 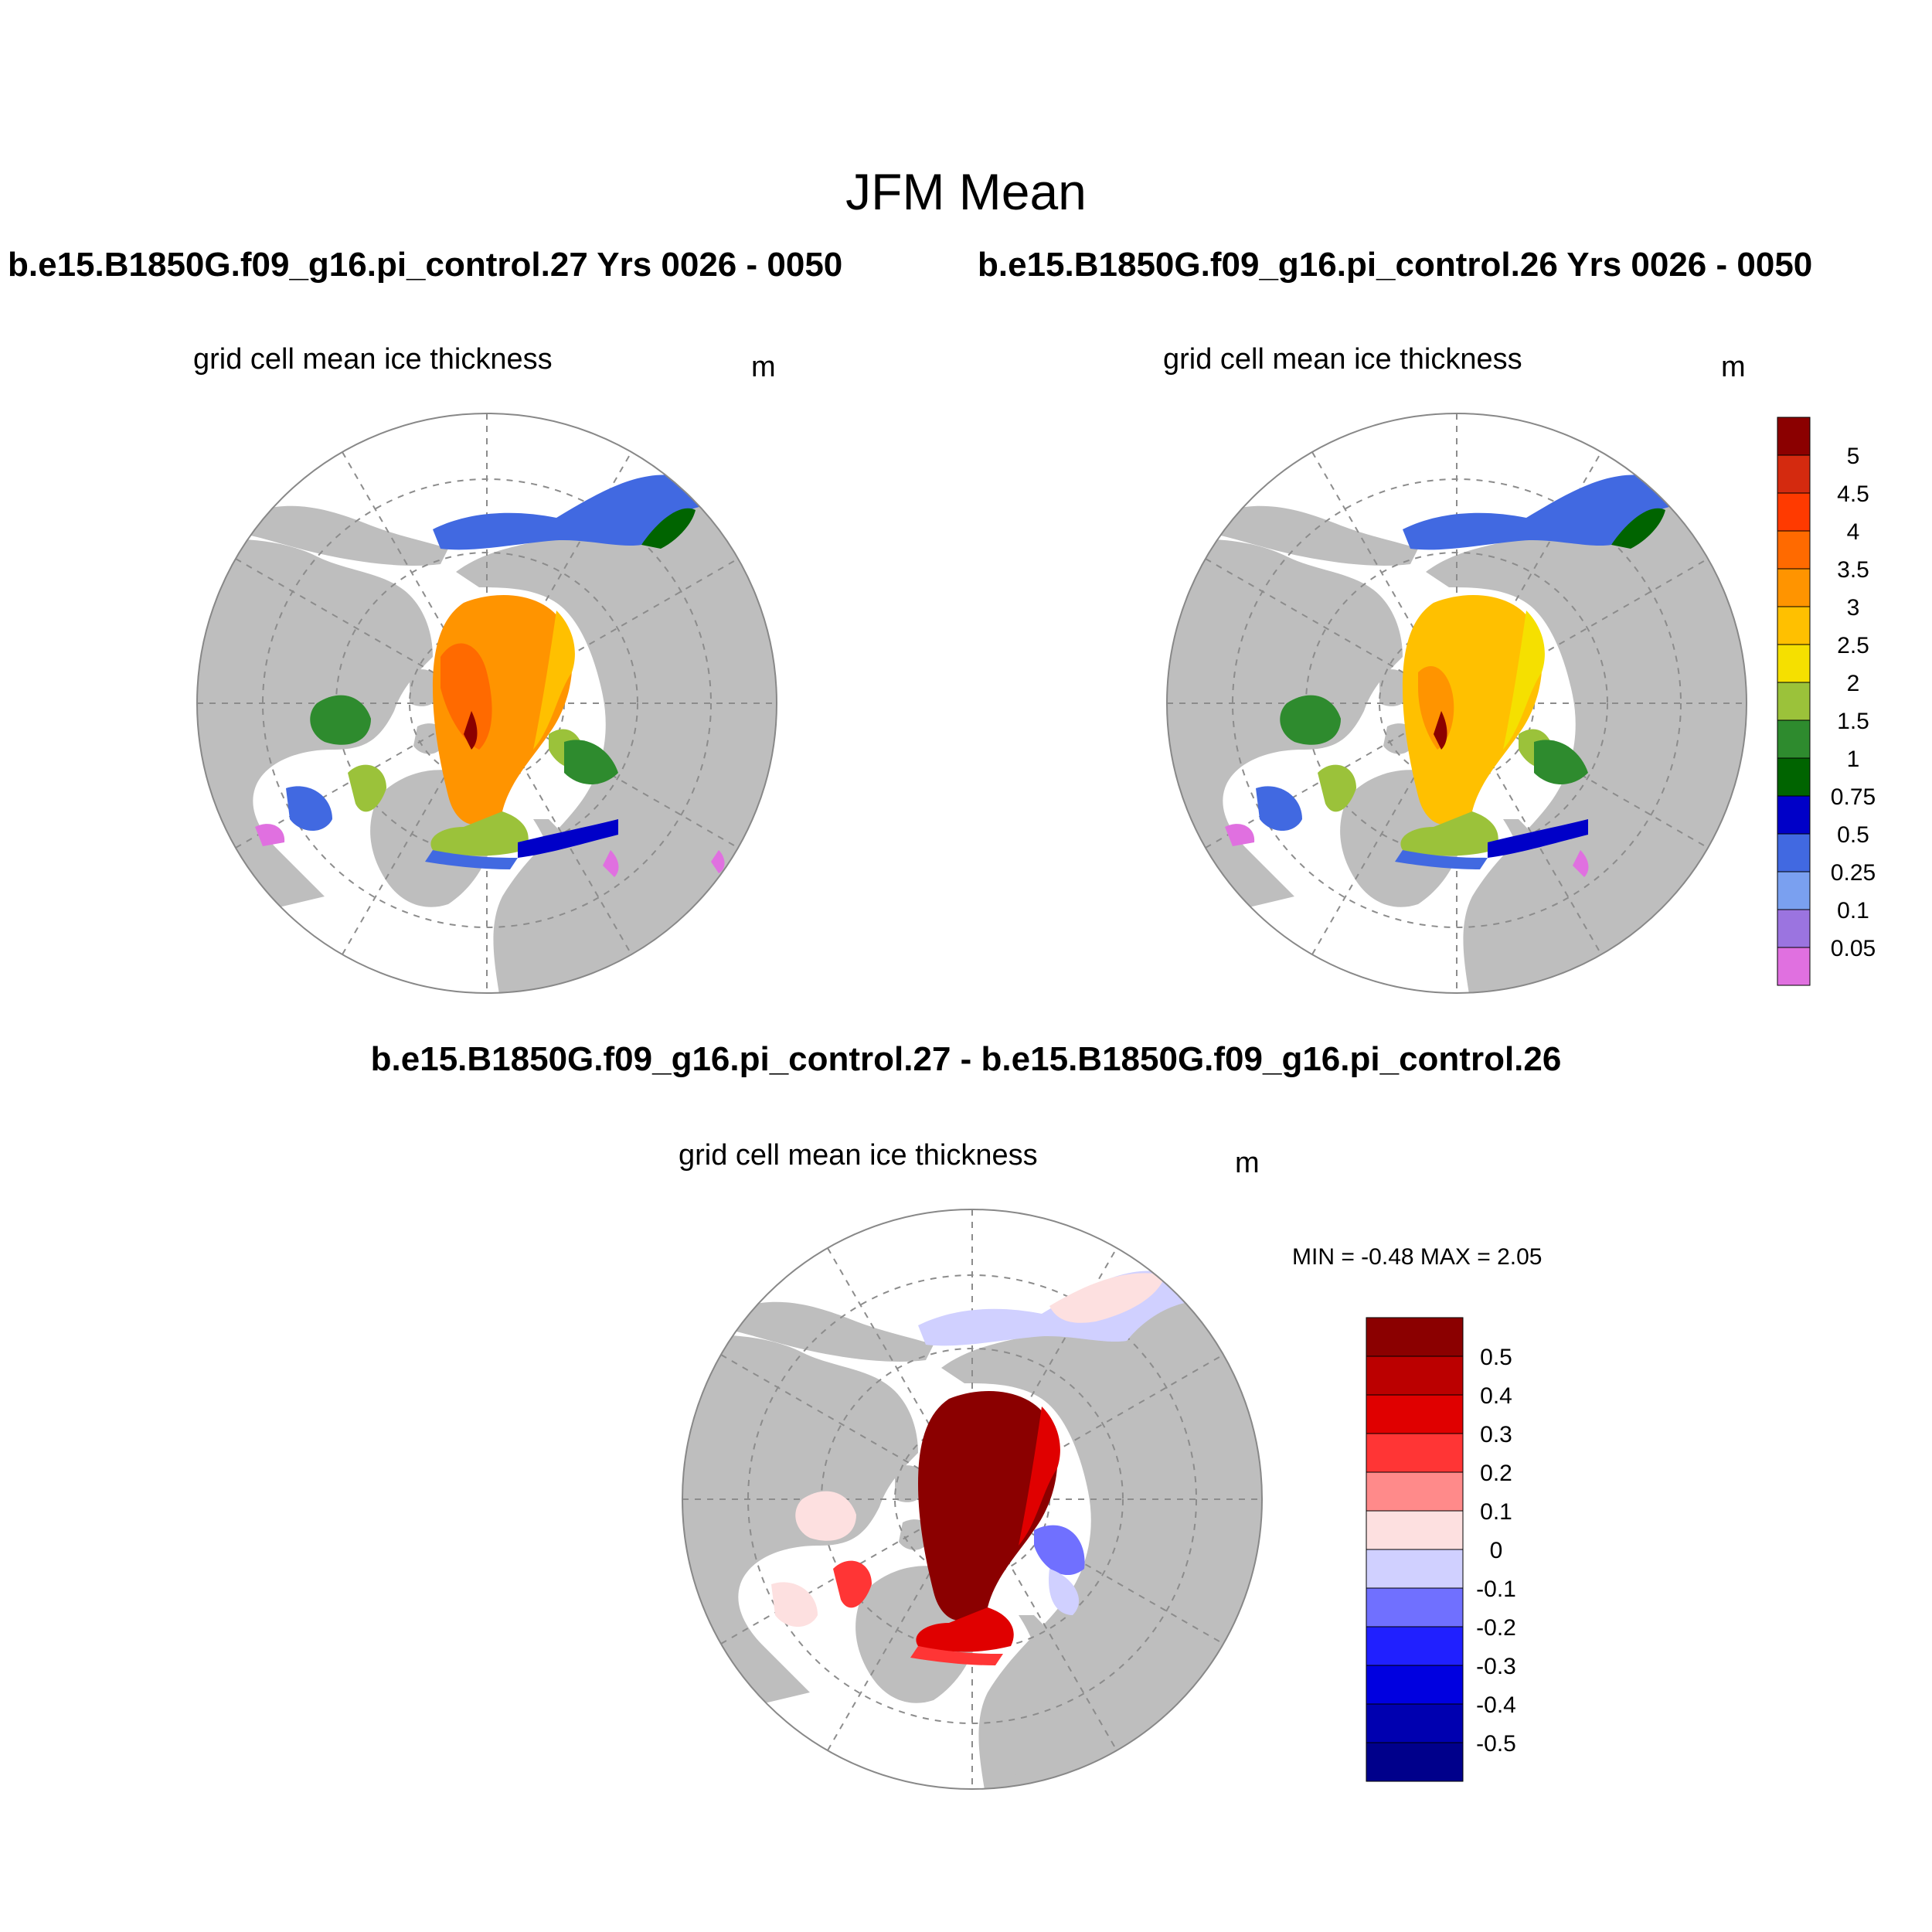 I want to click on left-ice-field, so click(x=490, y=675).